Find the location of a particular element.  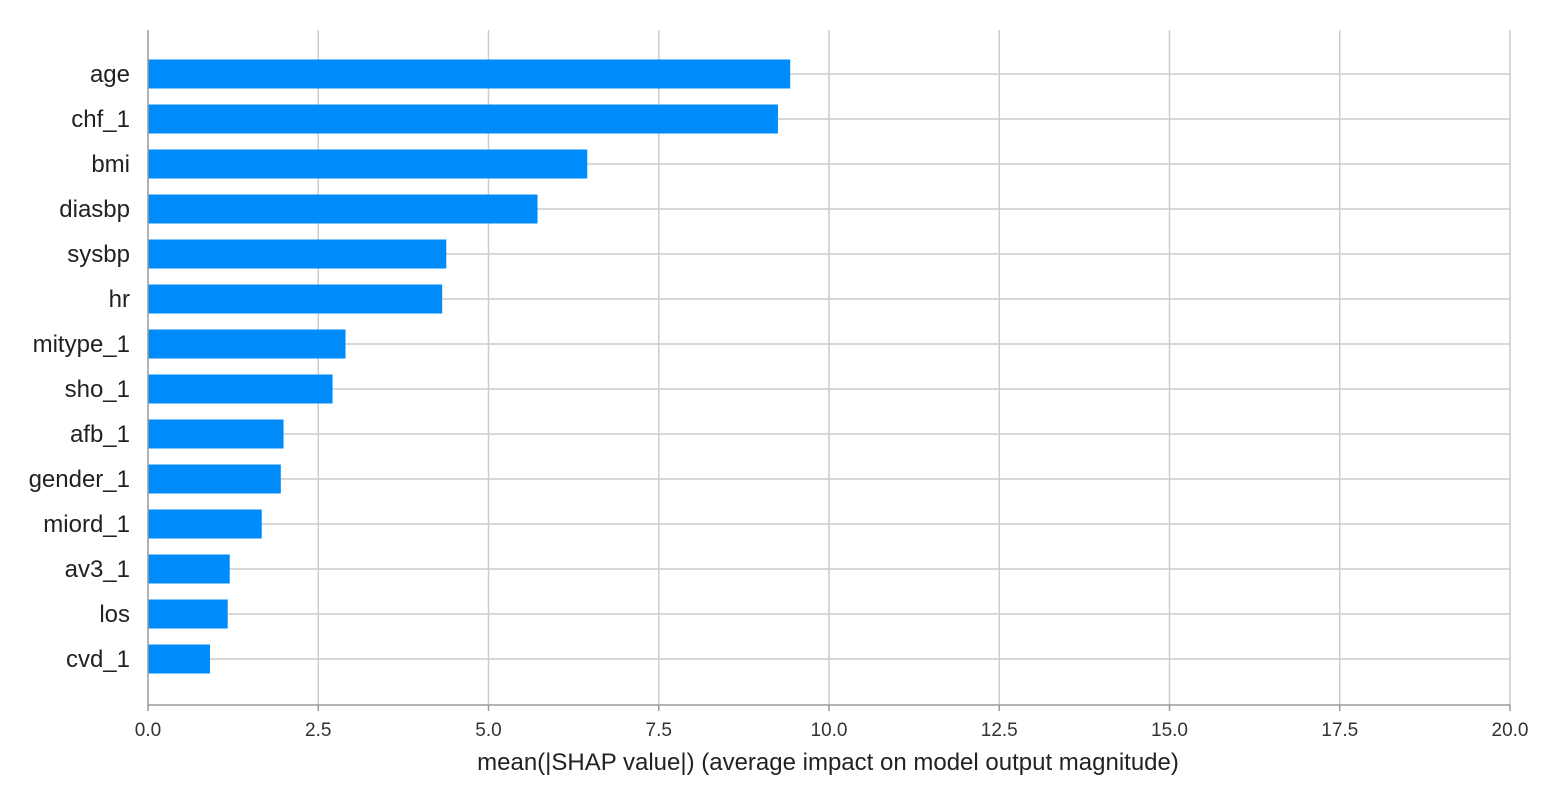

y-tick-label: miord_1 is located at coordinates (86, 524).